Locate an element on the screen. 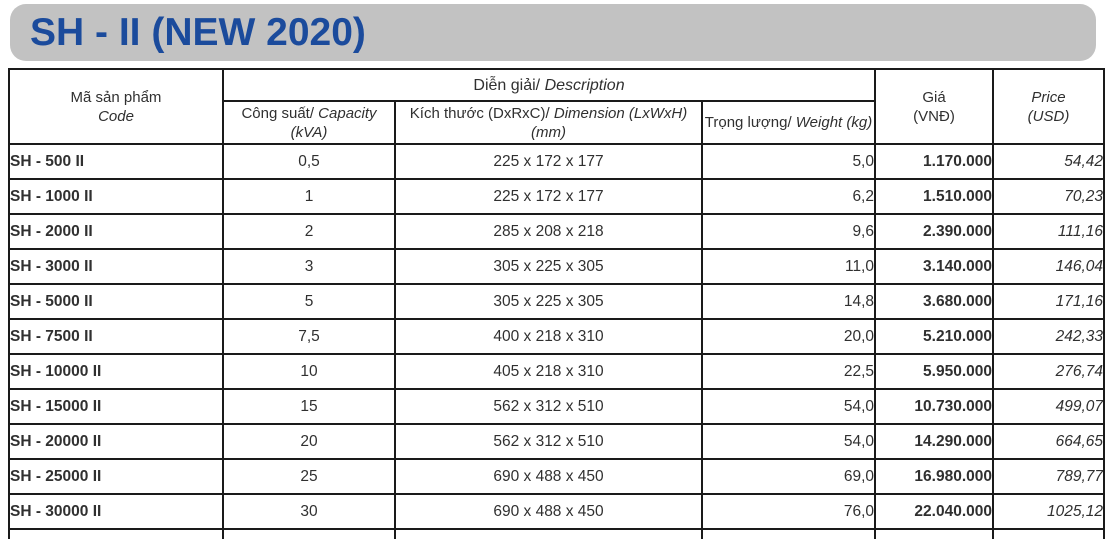 The image size is (1110, 539). cell-price-vnd: 22.040.000 is located at coordinates (934, 511).